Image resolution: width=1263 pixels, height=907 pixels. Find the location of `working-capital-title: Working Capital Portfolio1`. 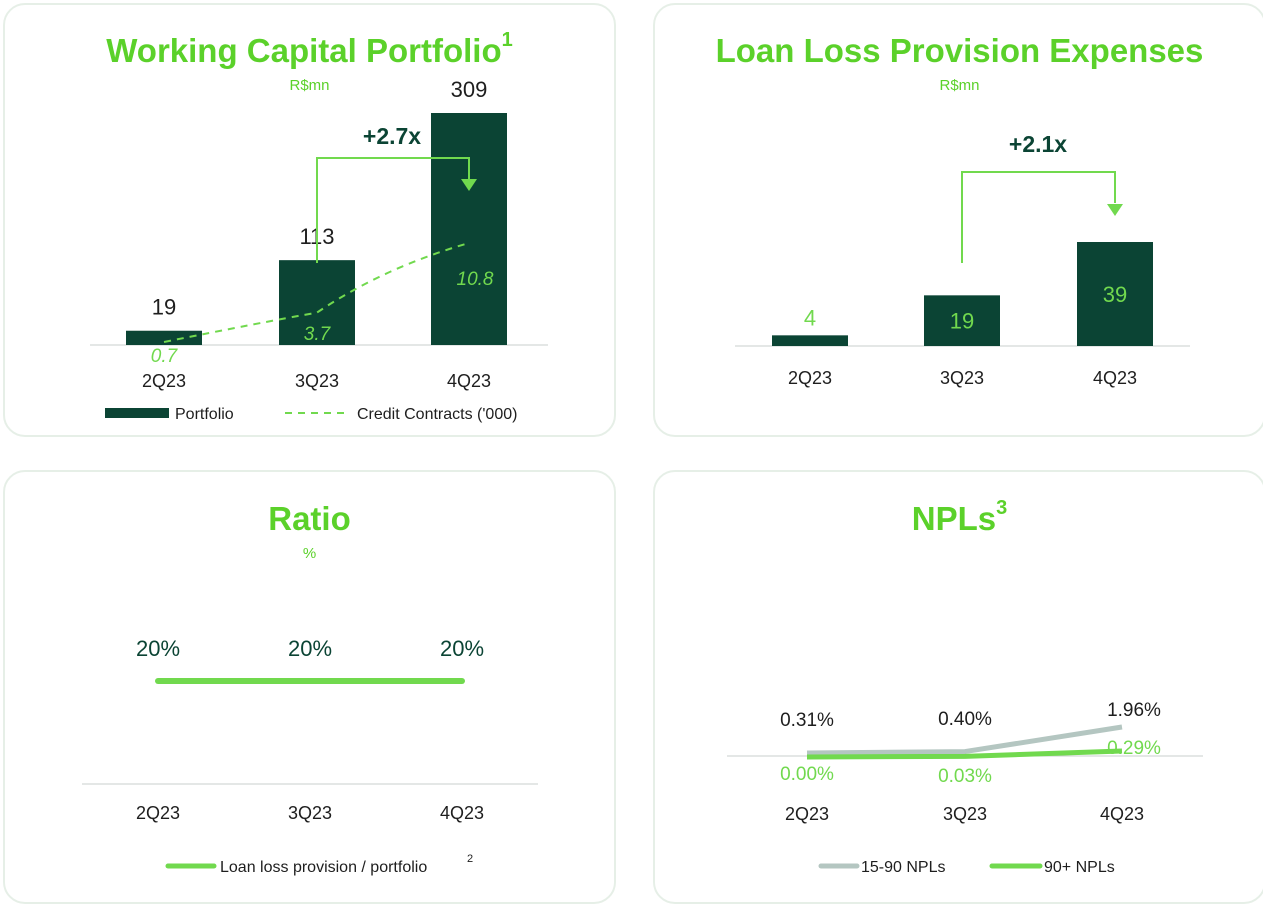

working-capital-title: Working Capital Portfolio1 is located at coordinates (309, 49).